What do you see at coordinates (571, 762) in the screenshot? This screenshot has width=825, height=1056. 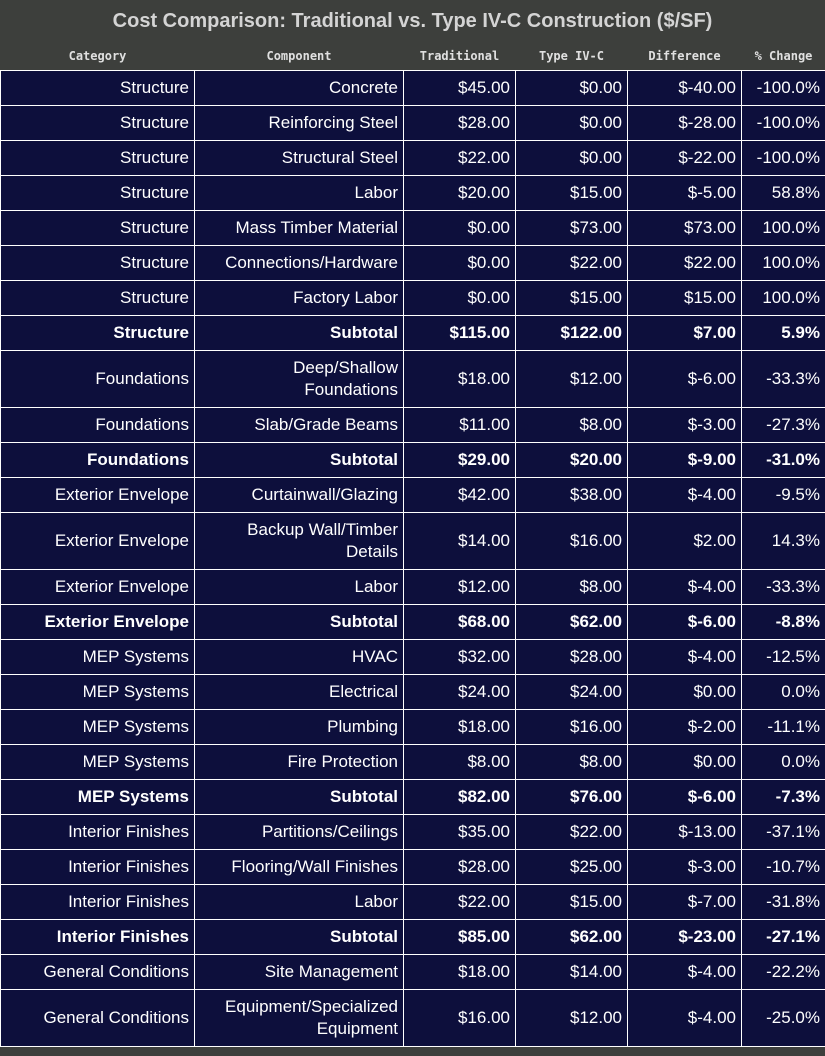 I see `cell-type-iv-c: $8.00` at bounding box center [571, 762].